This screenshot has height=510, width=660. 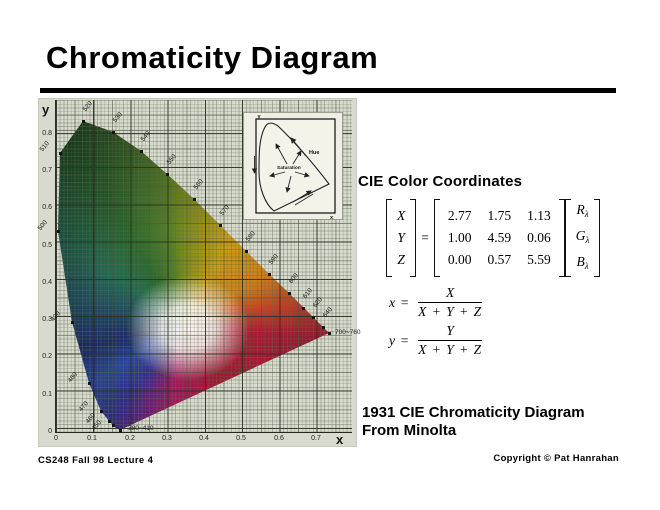 What do you see at coordinates (556, 458) in the screenshot?
I see `footer-copyright: Copyright © Pat Hanrahan` at bounding box center [556, 458].